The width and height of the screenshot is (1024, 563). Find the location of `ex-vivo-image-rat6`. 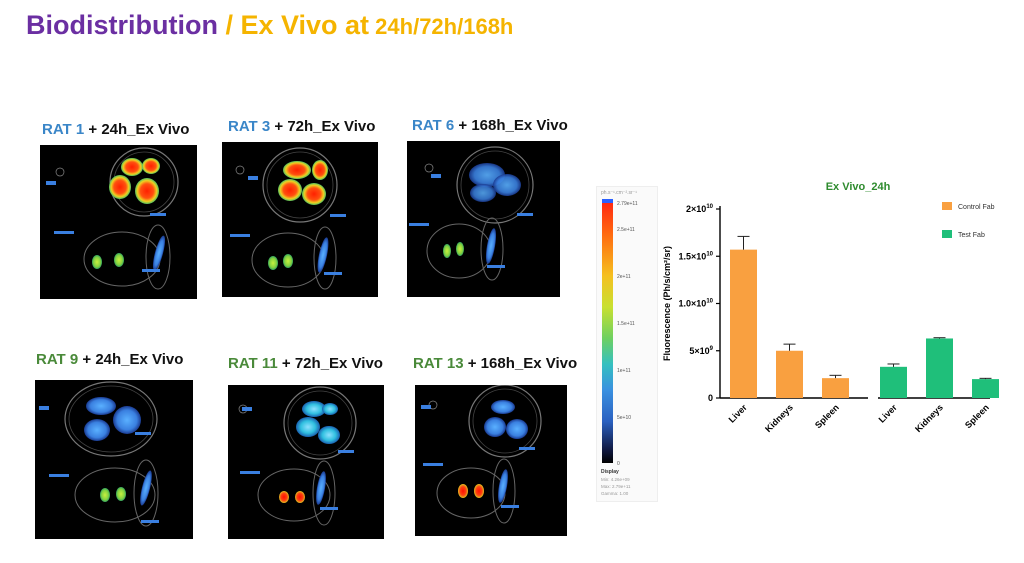

ex-vivo-image-rat6 is located at coordinates (483, 219).